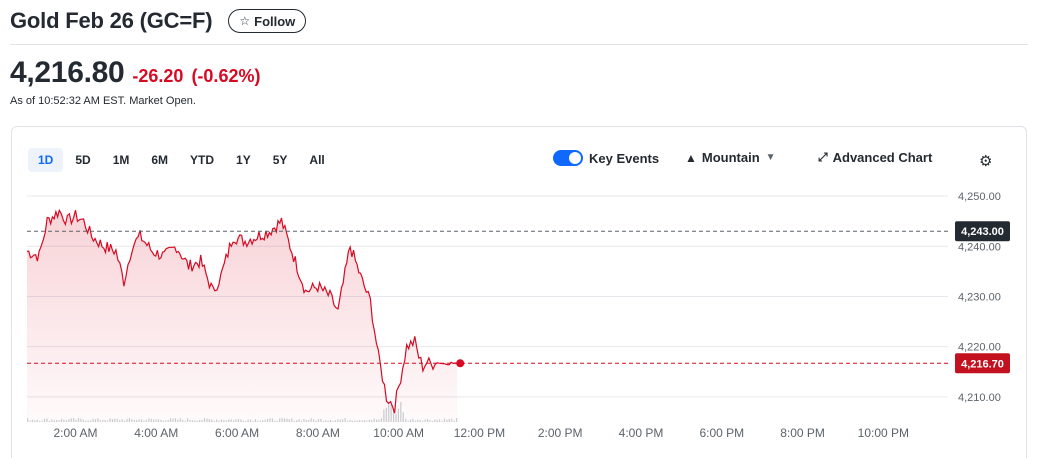 The height and width of the screenshot is (458, 1044). I want to click on y-tick-label: 4,210.00, so click(979, 398).